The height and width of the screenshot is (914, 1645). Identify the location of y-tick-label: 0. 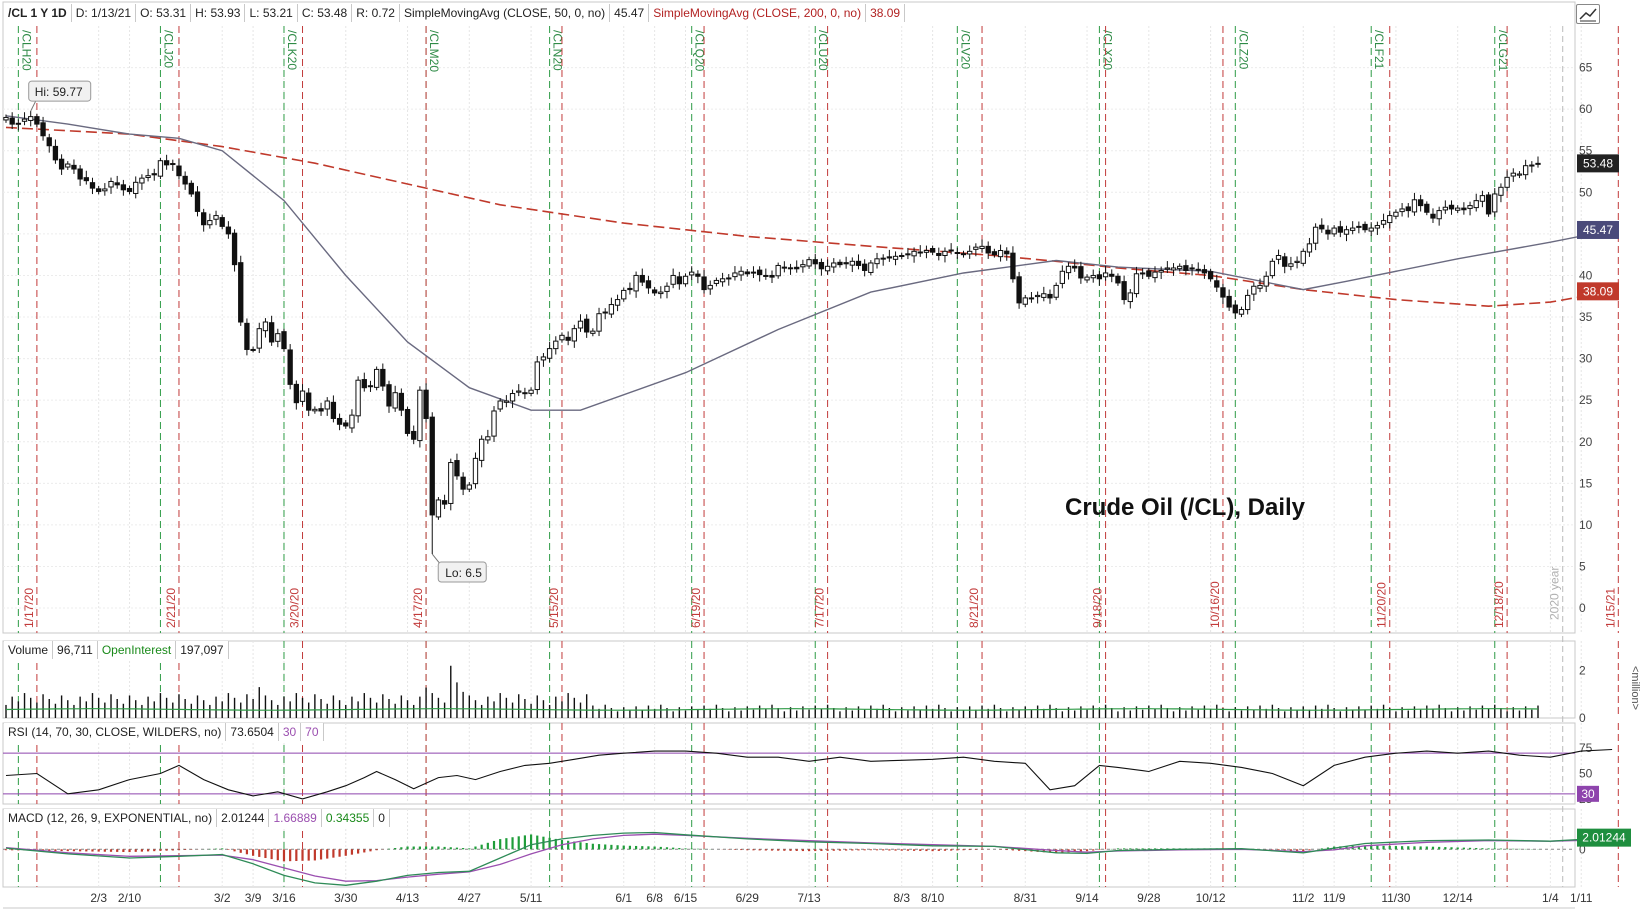
(1582, 608).